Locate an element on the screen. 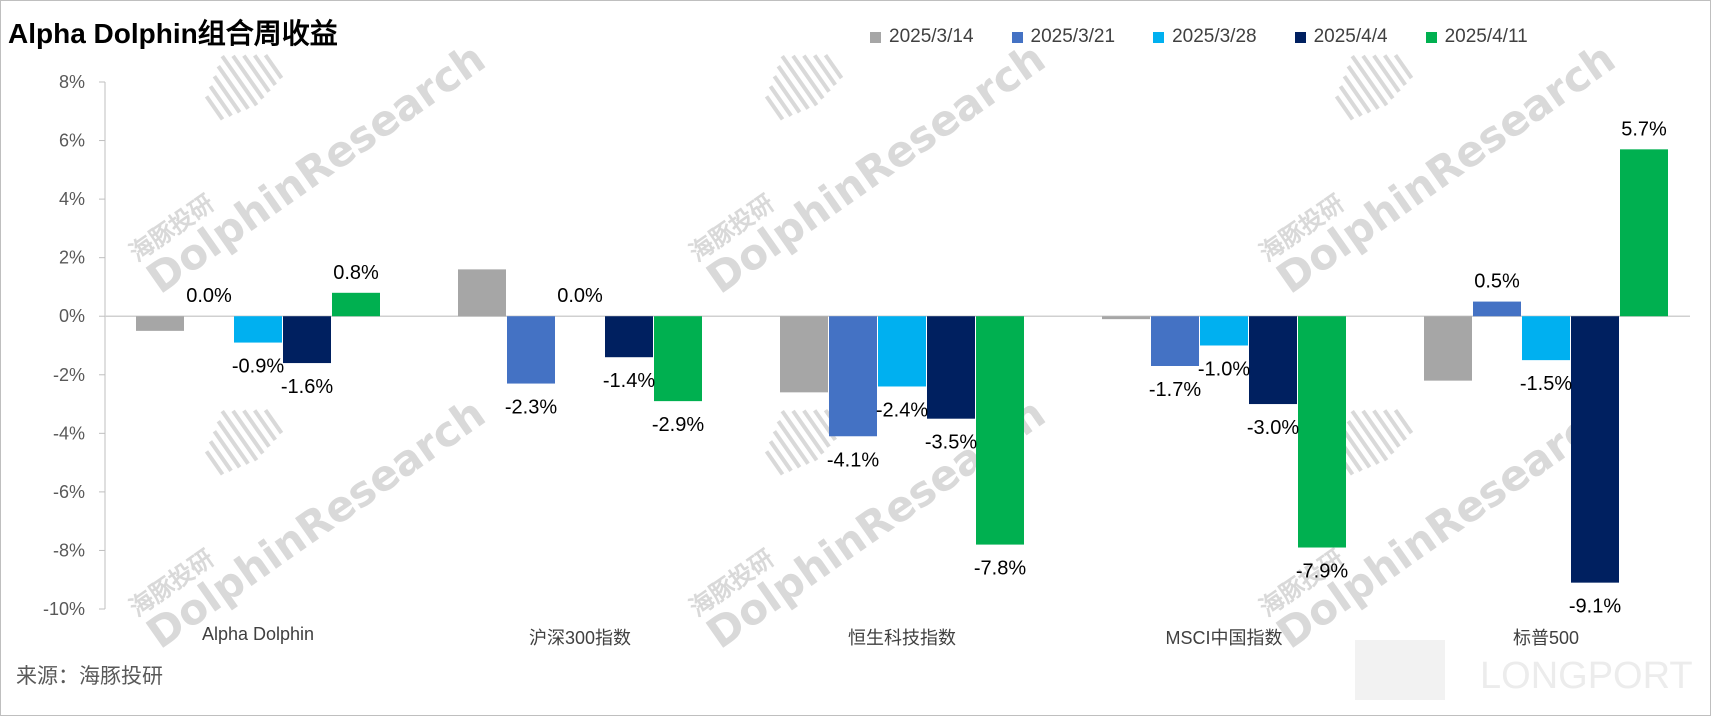  category-label: 标普500 is located at coordinates (1546, 638).